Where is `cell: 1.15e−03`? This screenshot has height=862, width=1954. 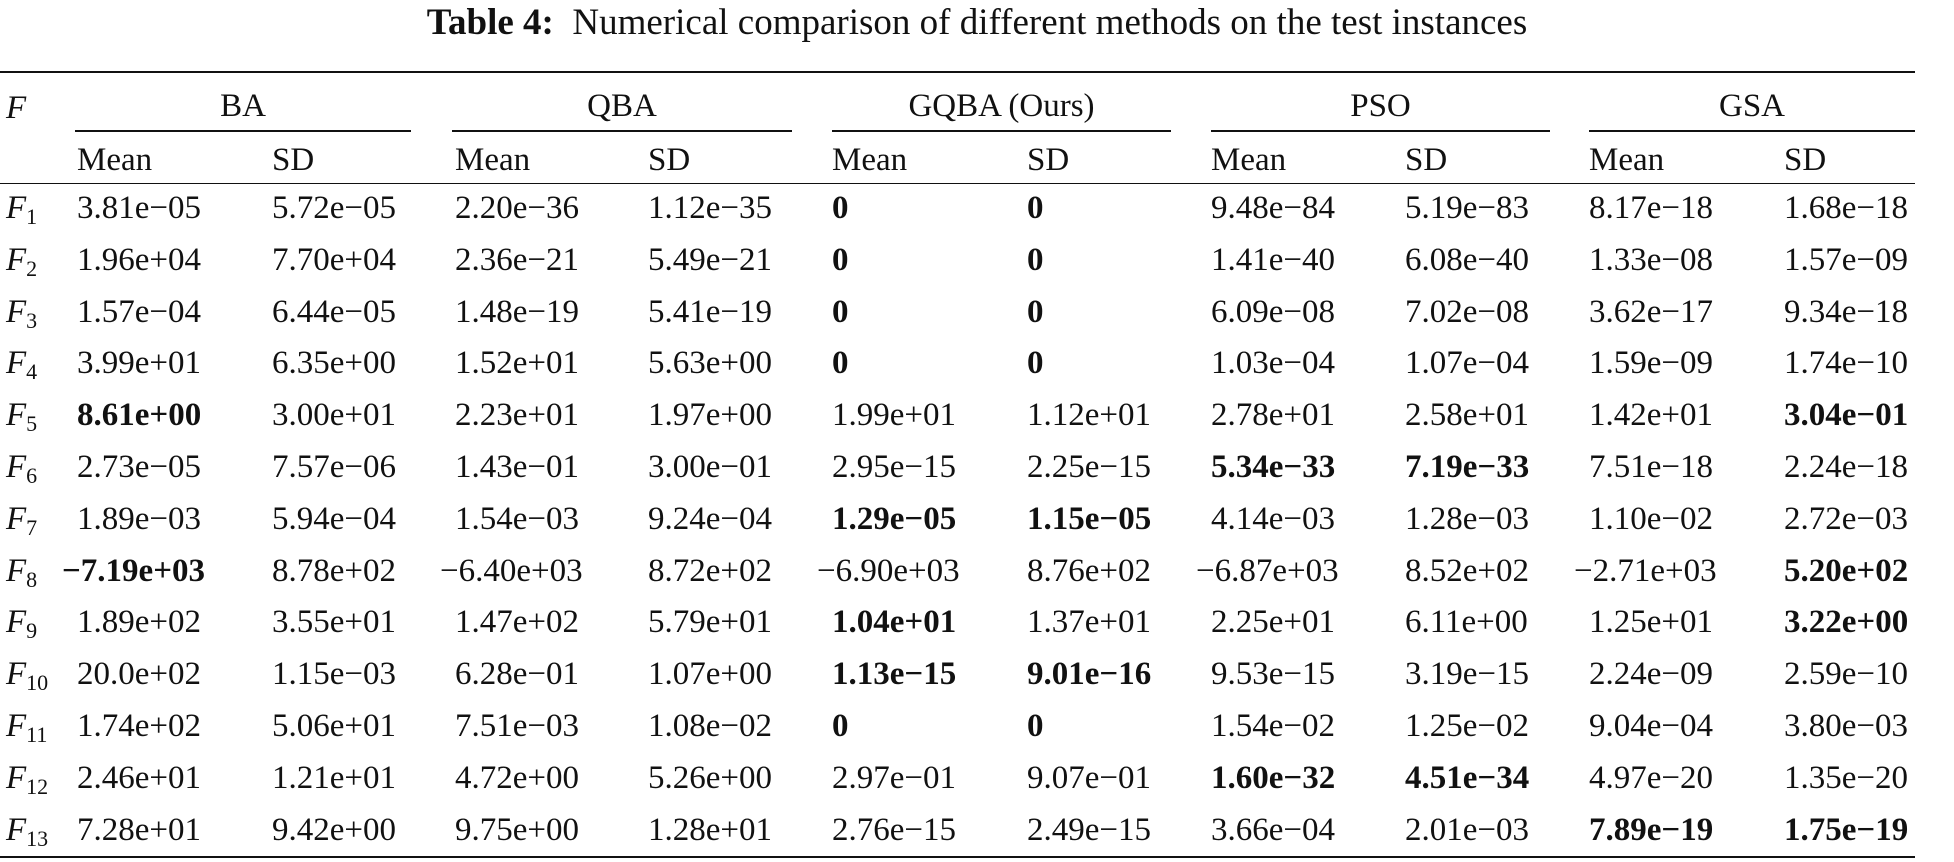 cell: 1.15e−03 is located at coordinates (334, 674).